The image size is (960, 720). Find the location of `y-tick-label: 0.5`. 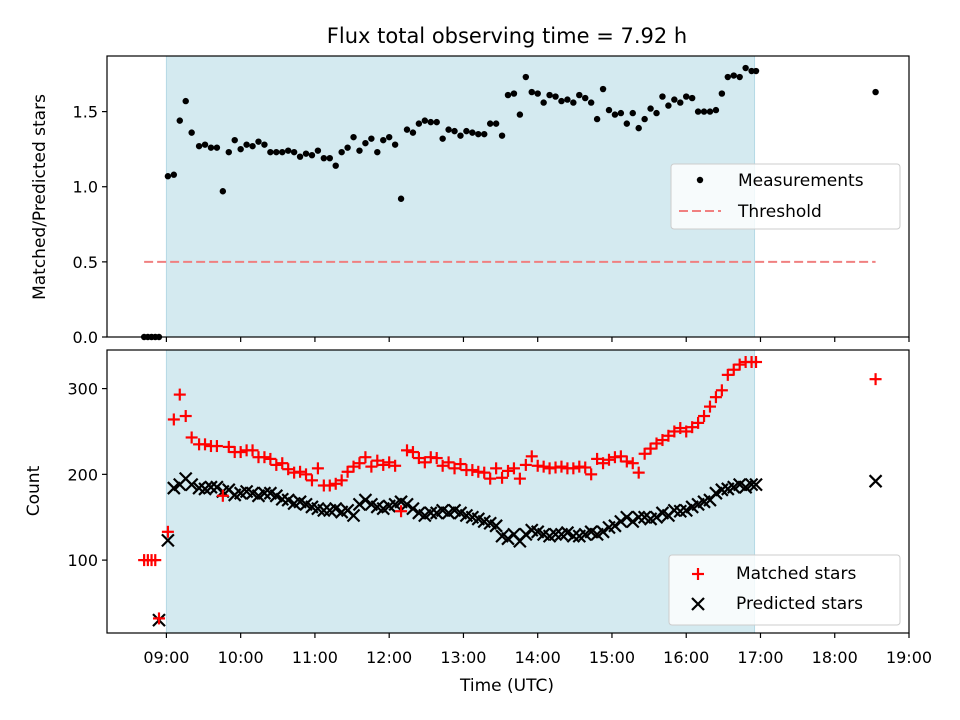

y-tick-label: 0.5 is located at coordinates (85, 262).